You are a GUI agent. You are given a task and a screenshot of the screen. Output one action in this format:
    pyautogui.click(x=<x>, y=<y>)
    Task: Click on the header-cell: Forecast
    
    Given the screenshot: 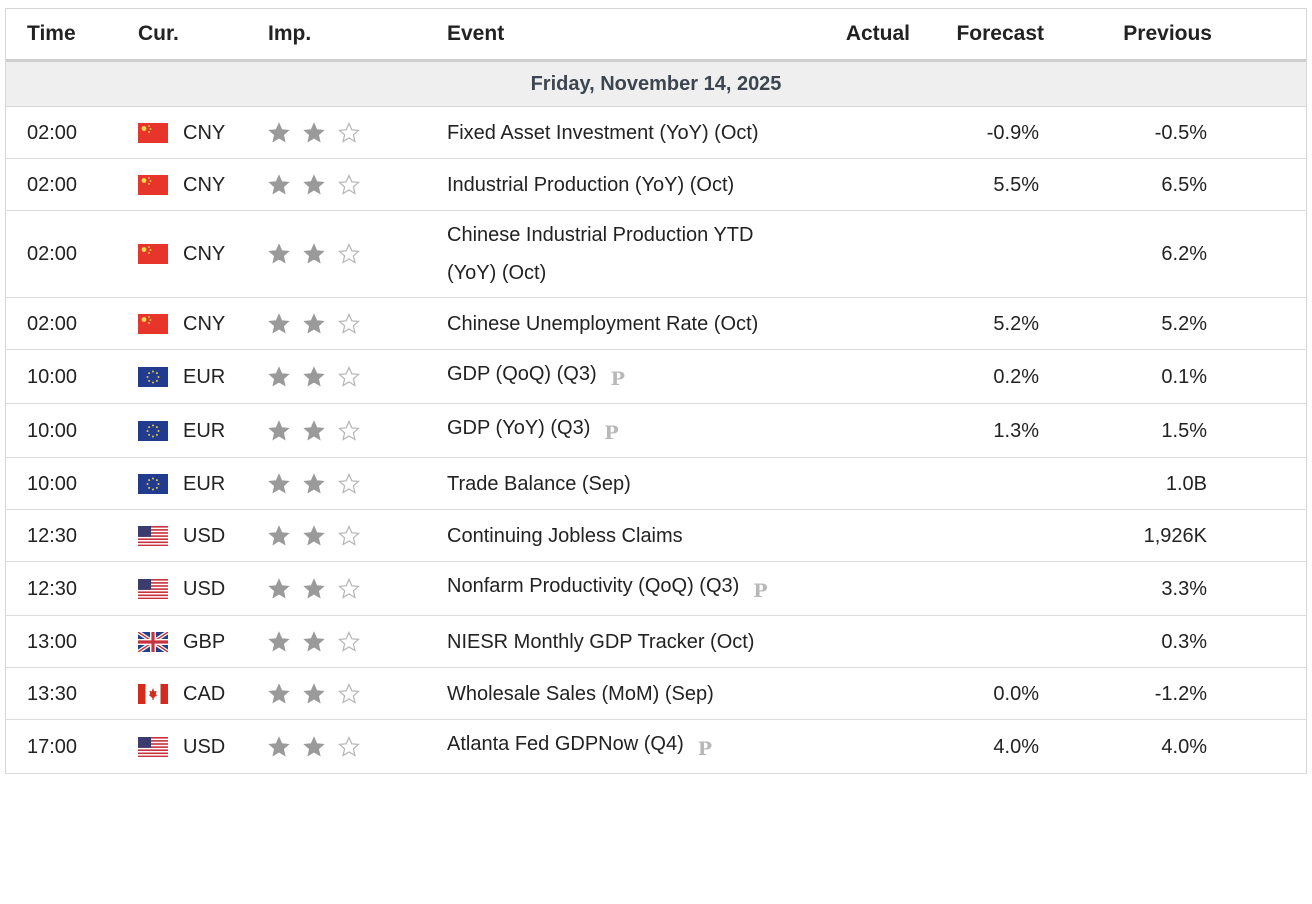 What is the action you would take?
    pyautogui.click(x=1000, y=33)
    